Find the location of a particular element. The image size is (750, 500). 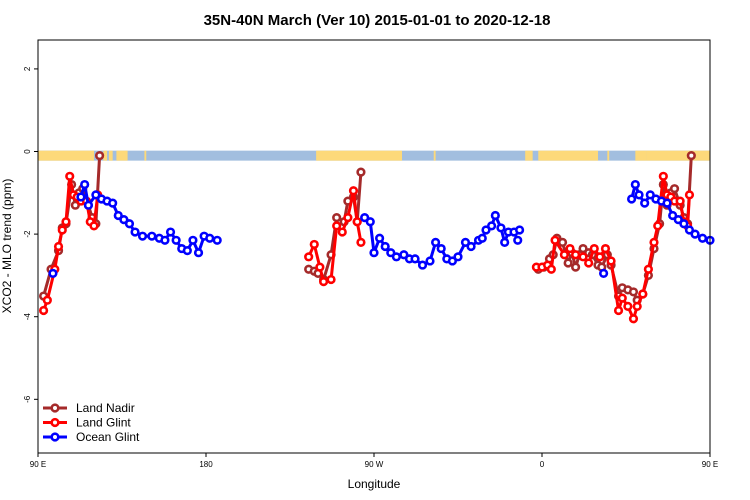

x-tick-label: 0 is located at coordinates (542, 464).